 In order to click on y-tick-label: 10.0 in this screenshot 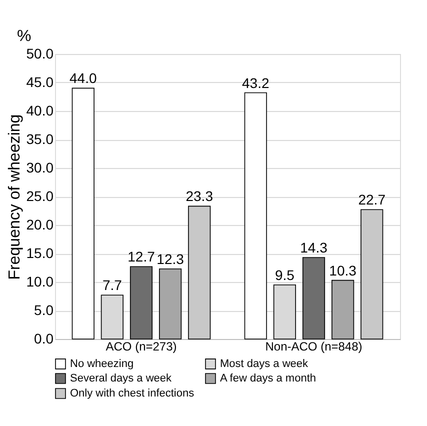, I will do `click(40, 282)`.